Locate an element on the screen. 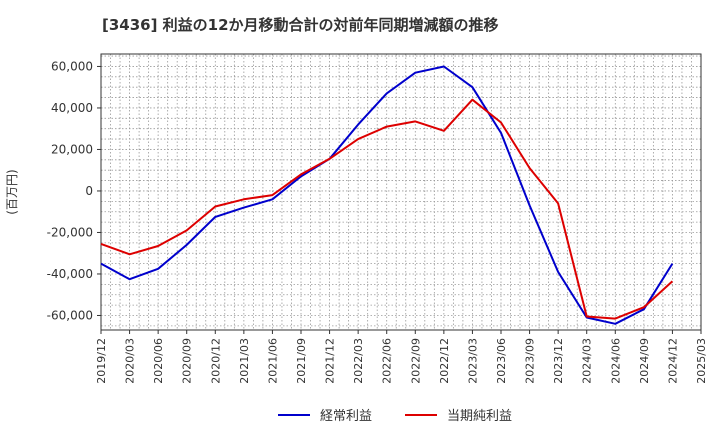  x-tick-label: 2024/12 is located at coordinates (672, 361).